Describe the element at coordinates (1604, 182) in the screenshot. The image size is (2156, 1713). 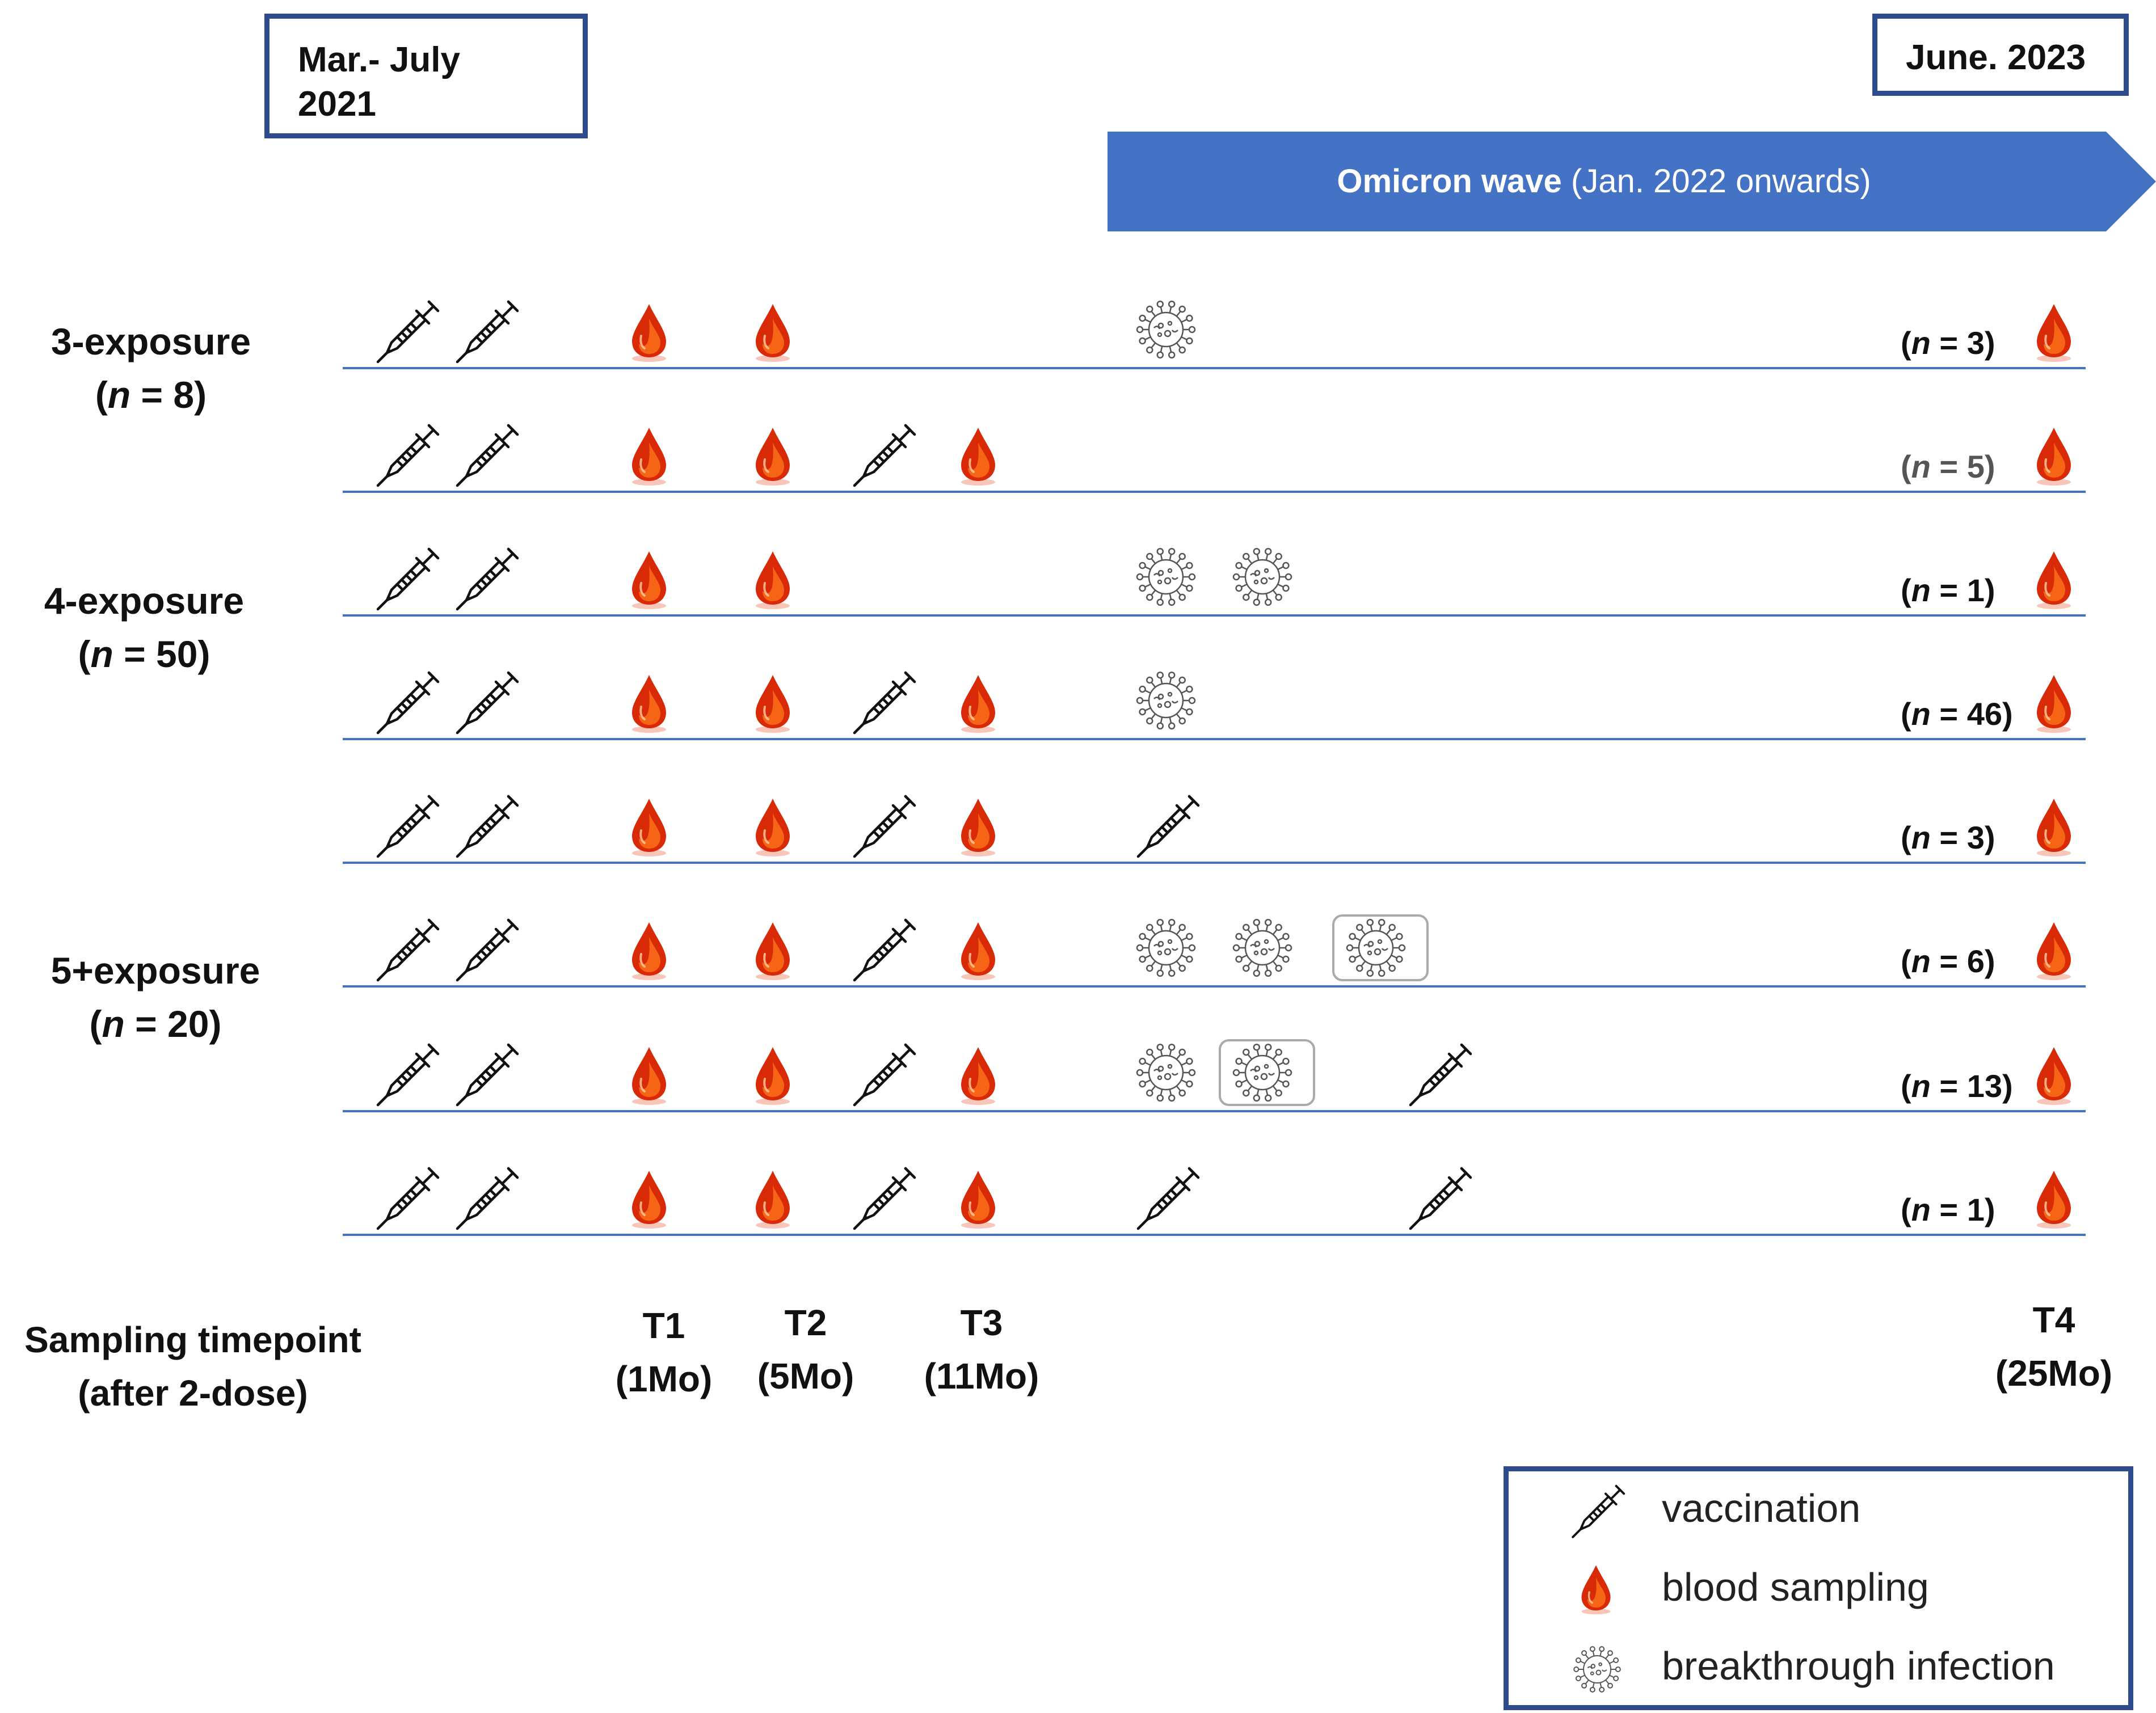
I see `omicron-wave-label: Omicron wave (Jan. 2022 onwards)` at that location.